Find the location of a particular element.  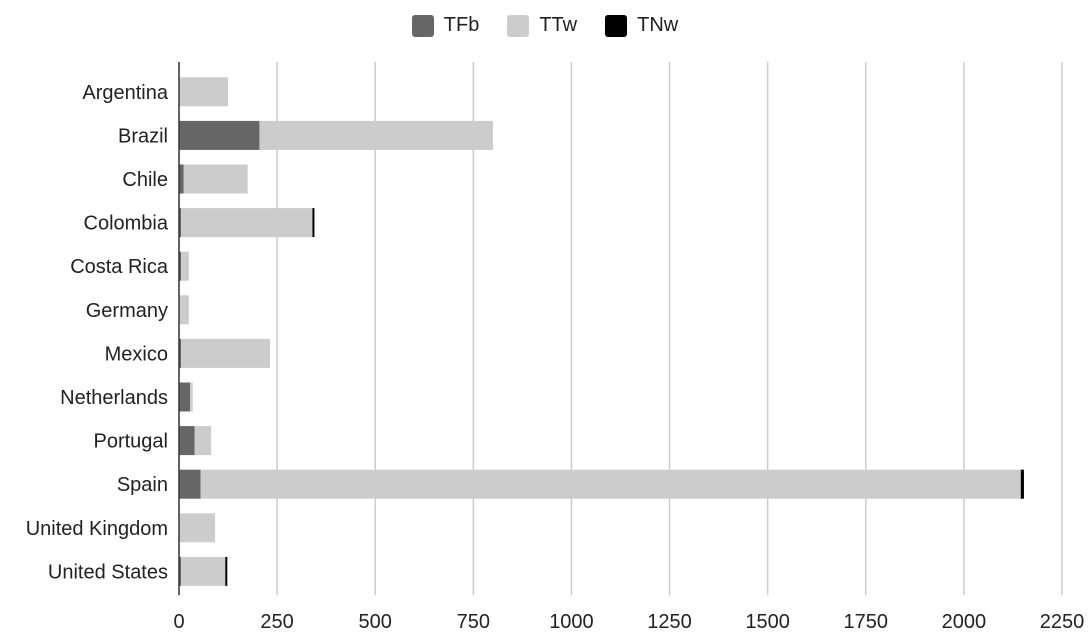

x-tick-label: 1750 is located at coordinates (866, 622).